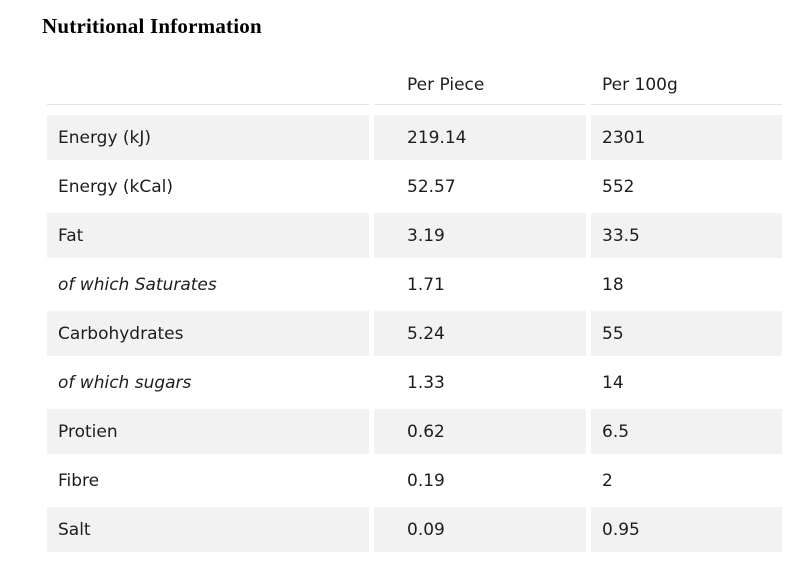 This screenshot has height=577, width=807. What do you see at coordinates (426, 480) in the screenshot?
I see `per-piece-cell: 0.19` at bounding box center [426, 480].